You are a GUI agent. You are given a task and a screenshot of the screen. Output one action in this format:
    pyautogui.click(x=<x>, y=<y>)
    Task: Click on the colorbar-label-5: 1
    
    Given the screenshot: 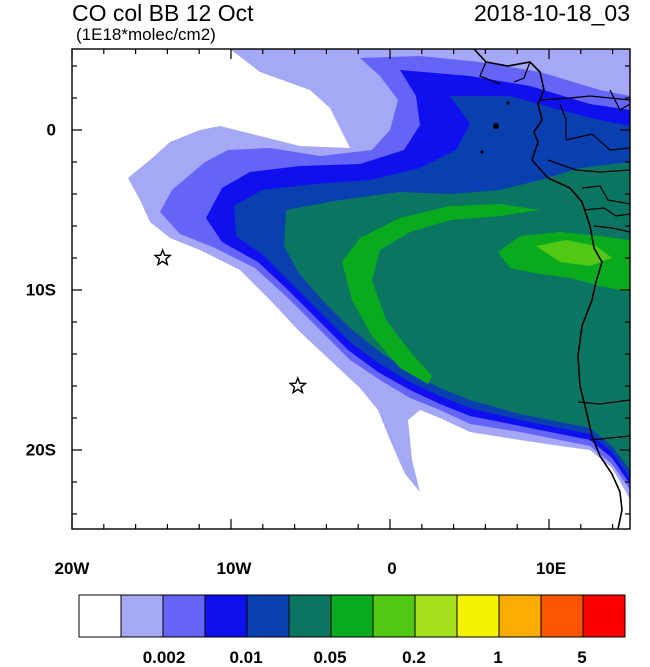 What is the action you would take?
    pyautogui.click(x=498, y=657)
    